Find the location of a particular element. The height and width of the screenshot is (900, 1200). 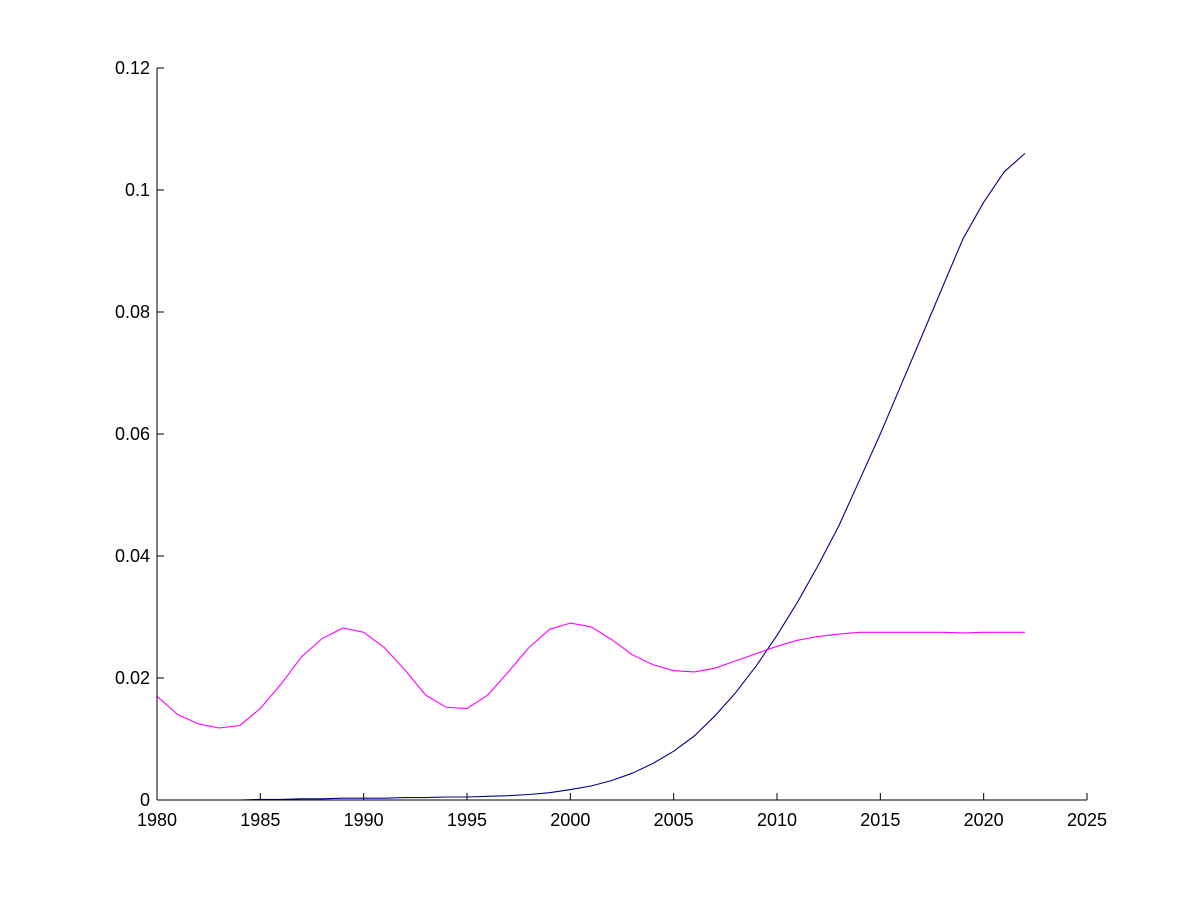

x-tick-label: 2020 is located at coordinates (984, 820).